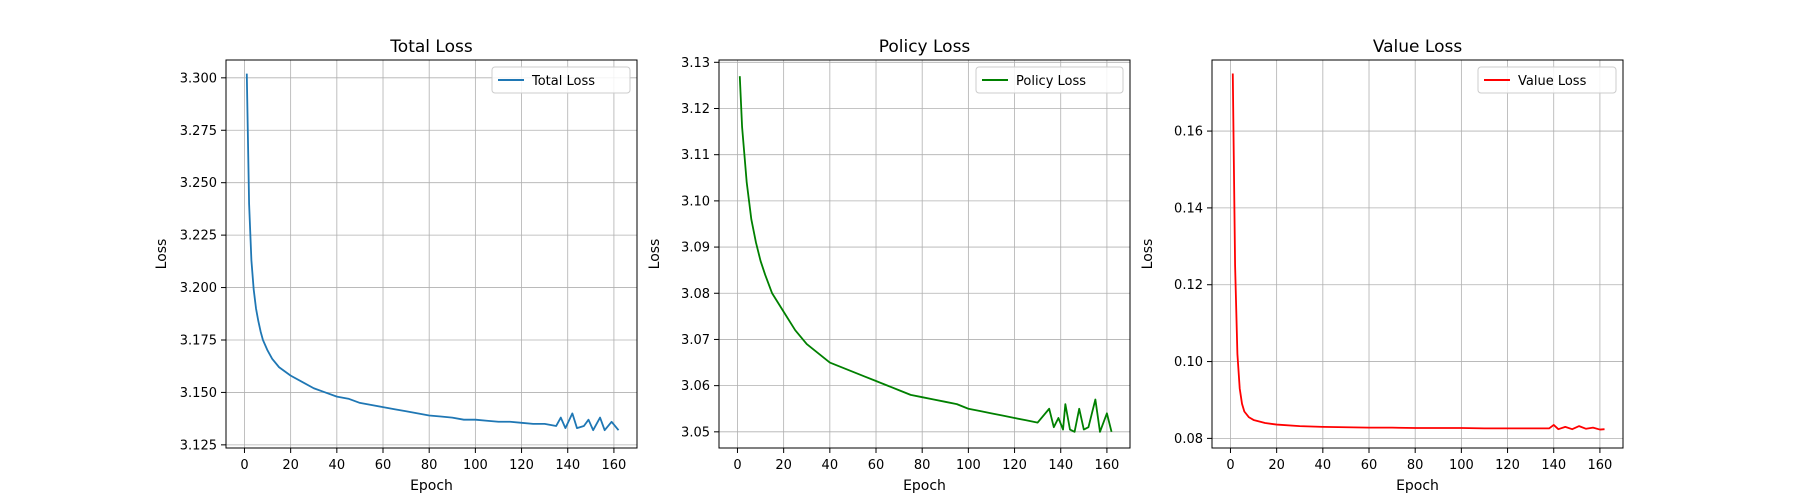 The height and width of the screenshot is (500, 1800). What do you see at coordinates (1188, 132) in the screenshot?
I see `y-tick-label: 0.16` at bounding box center [1188, 132].